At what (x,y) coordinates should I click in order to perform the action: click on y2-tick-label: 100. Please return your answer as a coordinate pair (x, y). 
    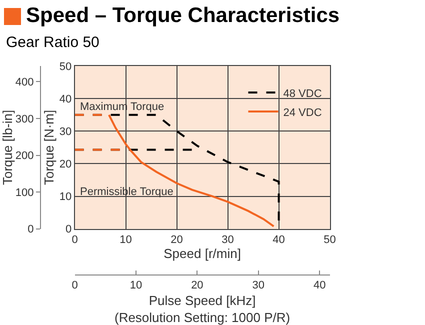
    Looking at the image, I should click on (24, 192).